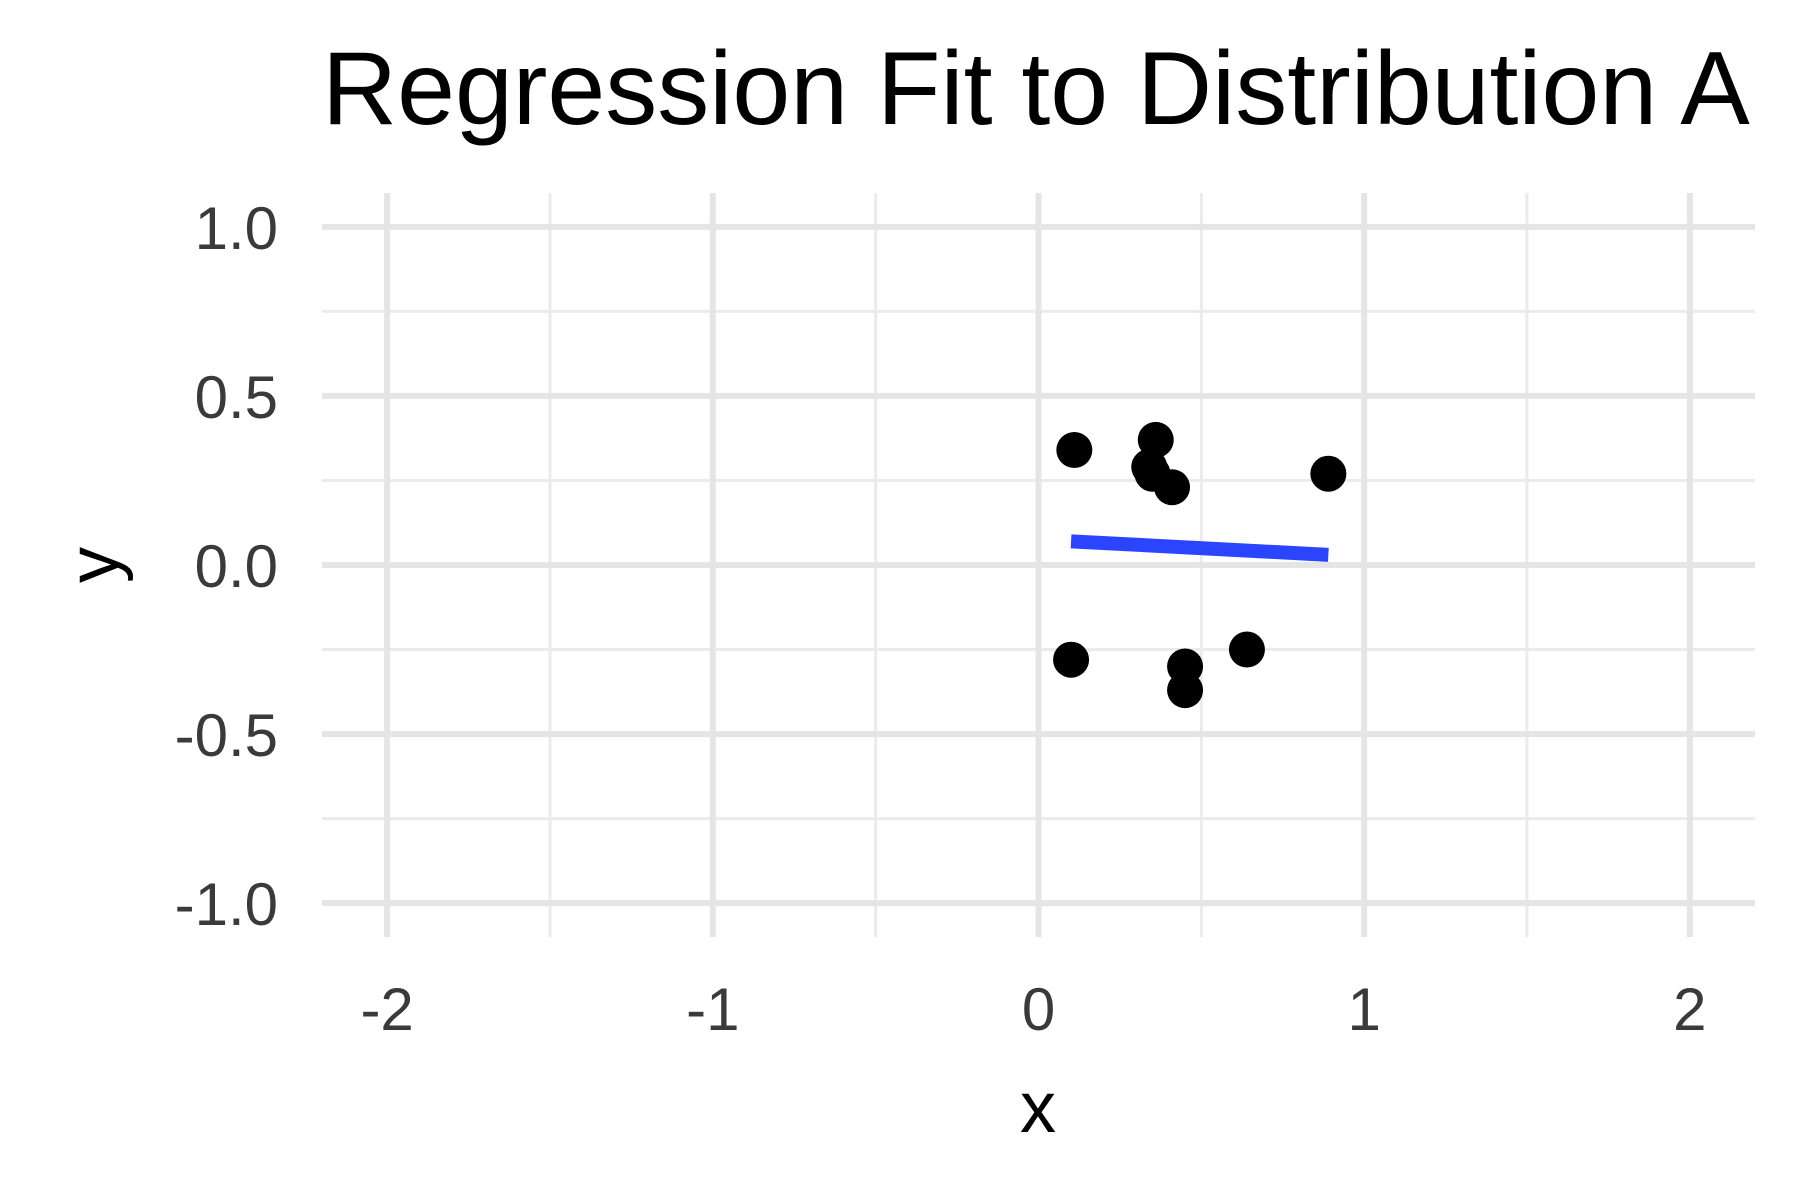 Image resolution: width=1800 pixels, height=1200 pixels. I want to click on x-tick-label: 0, so click(1038, 1009).